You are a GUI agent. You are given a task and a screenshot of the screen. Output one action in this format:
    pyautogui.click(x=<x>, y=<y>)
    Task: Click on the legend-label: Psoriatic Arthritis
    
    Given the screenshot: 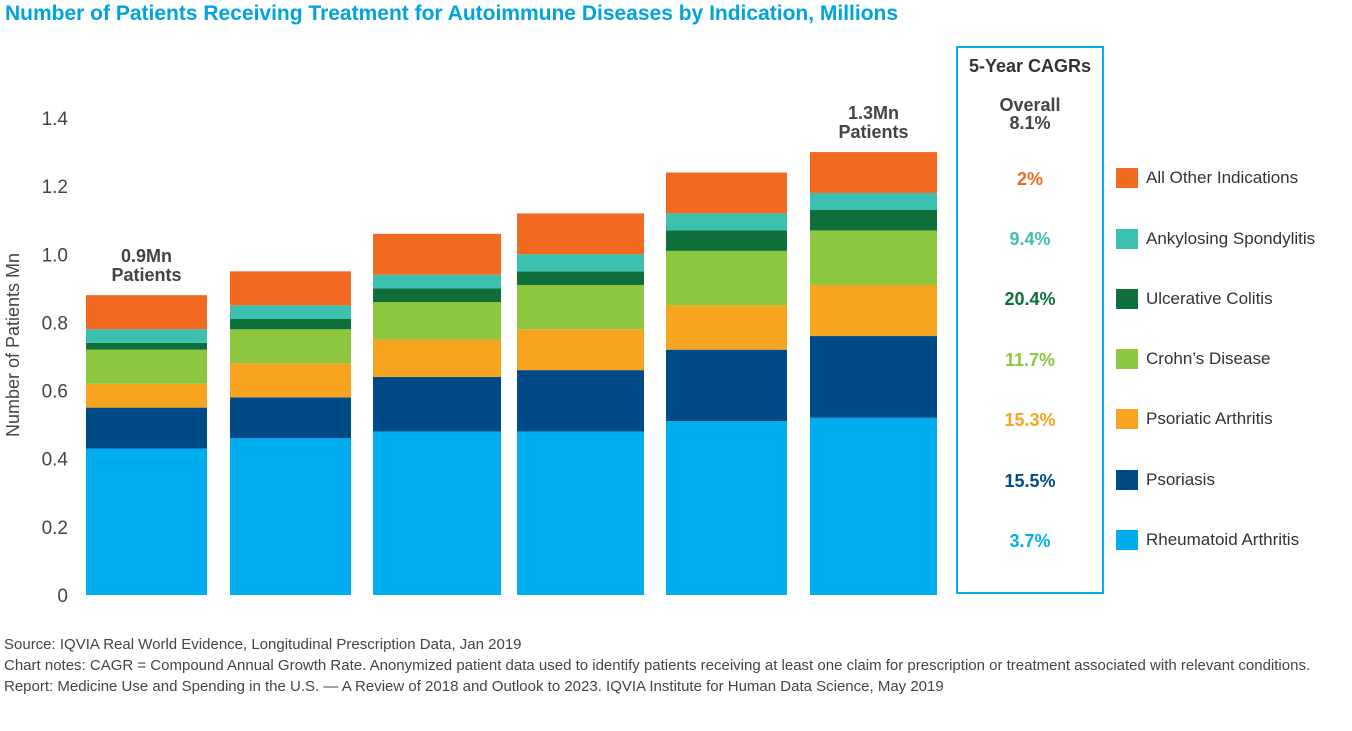 What is the action you would take?
    pyautogui.click(x=1209, y=418)
    